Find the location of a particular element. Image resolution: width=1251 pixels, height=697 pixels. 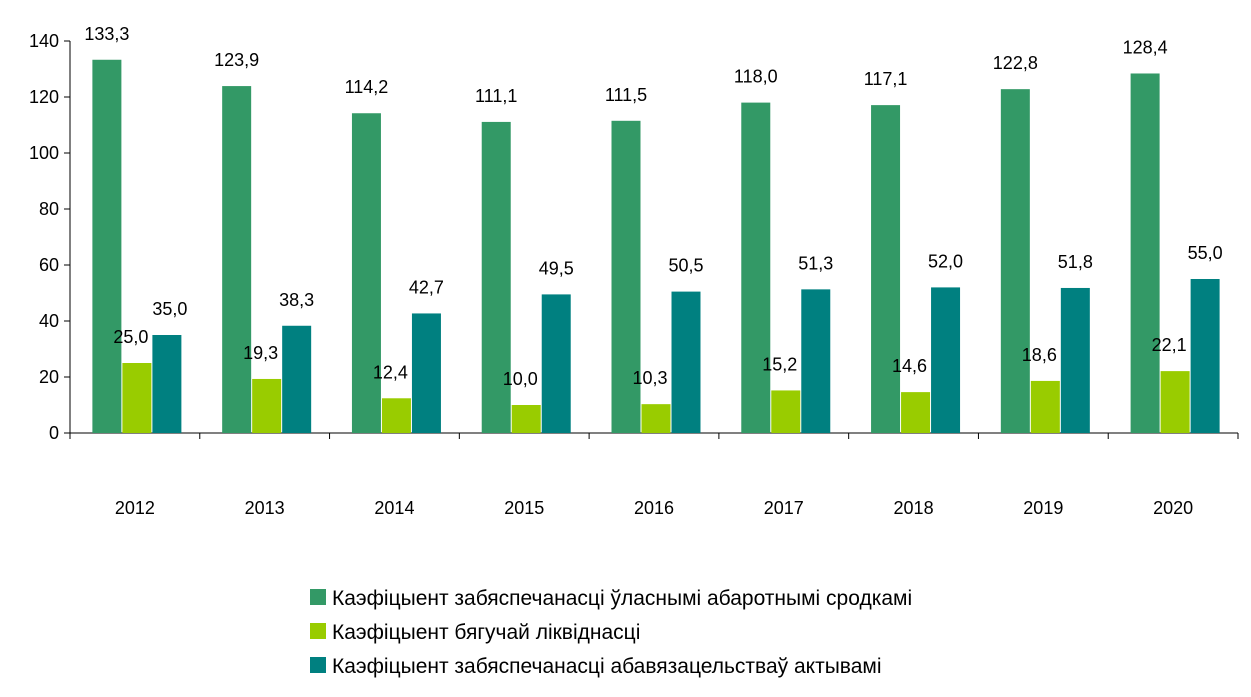

data-label-1-2019: 122,8 is located at coordinates (1015, 63).